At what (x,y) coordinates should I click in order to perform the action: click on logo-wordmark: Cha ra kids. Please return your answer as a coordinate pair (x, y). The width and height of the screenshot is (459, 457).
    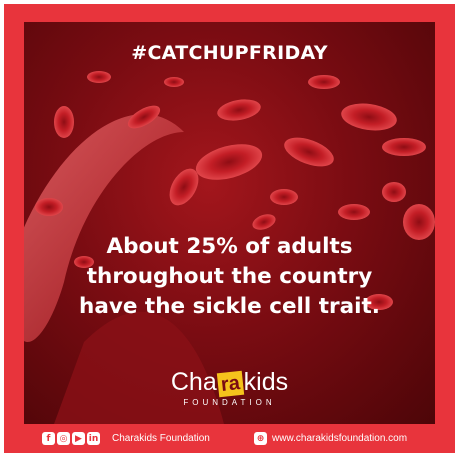
    Looking at the image, I should click on (229, 383).